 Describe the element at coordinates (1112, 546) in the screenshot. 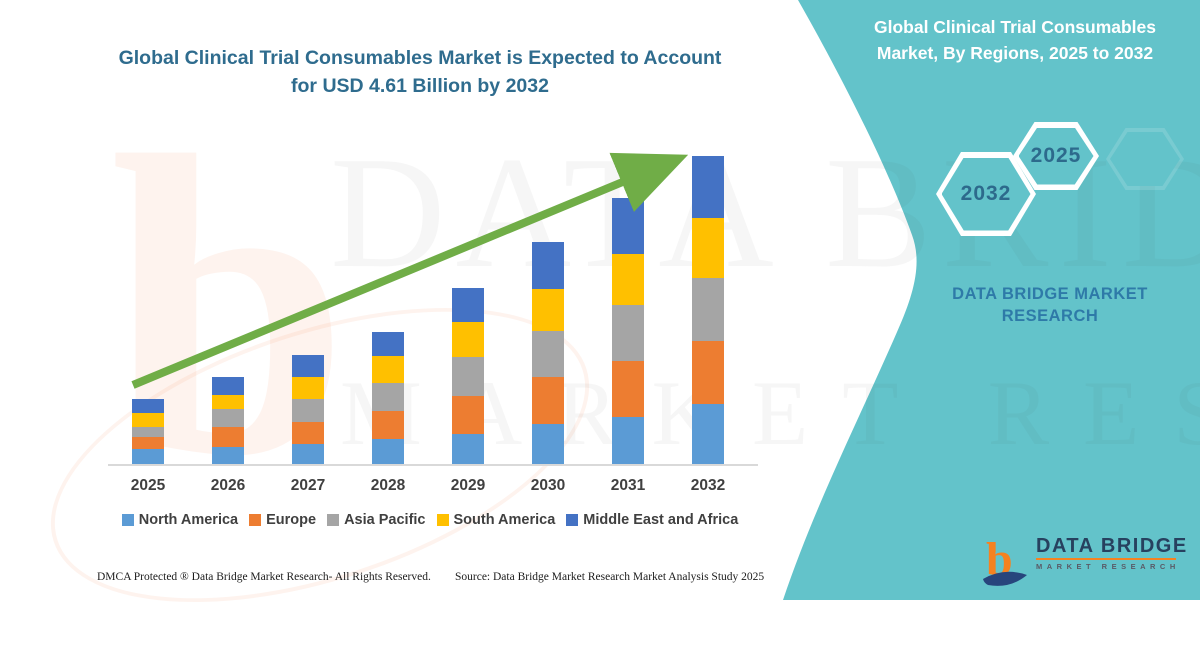

I see `logo-name-text: DATA BRIDGE` at that location.